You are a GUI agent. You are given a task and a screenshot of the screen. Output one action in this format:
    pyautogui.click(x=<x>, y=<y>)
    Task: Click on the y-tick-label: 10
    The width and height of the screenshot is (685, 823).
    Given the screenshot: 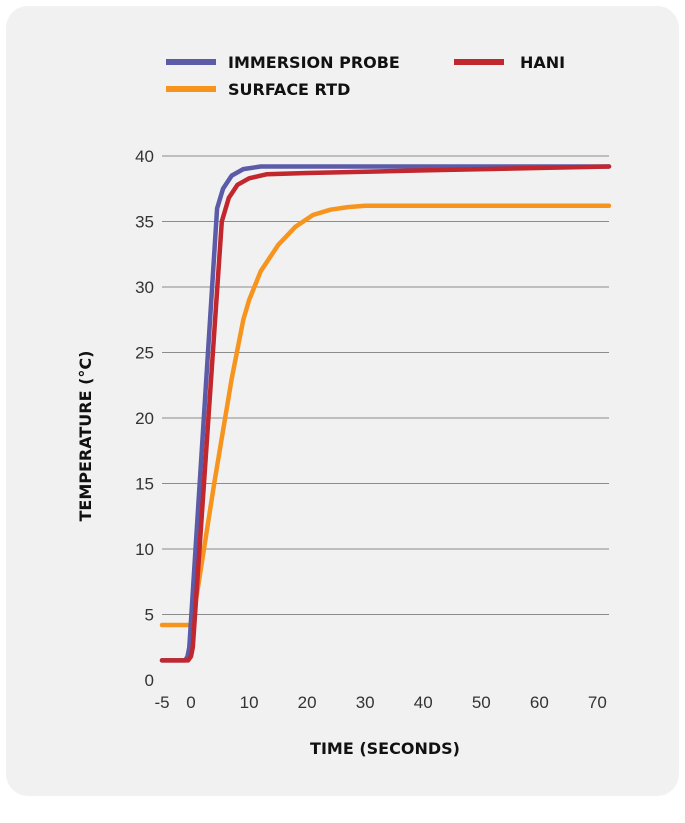 What is the action you would take?
    pyautogui.click(x=144, y=549)
    